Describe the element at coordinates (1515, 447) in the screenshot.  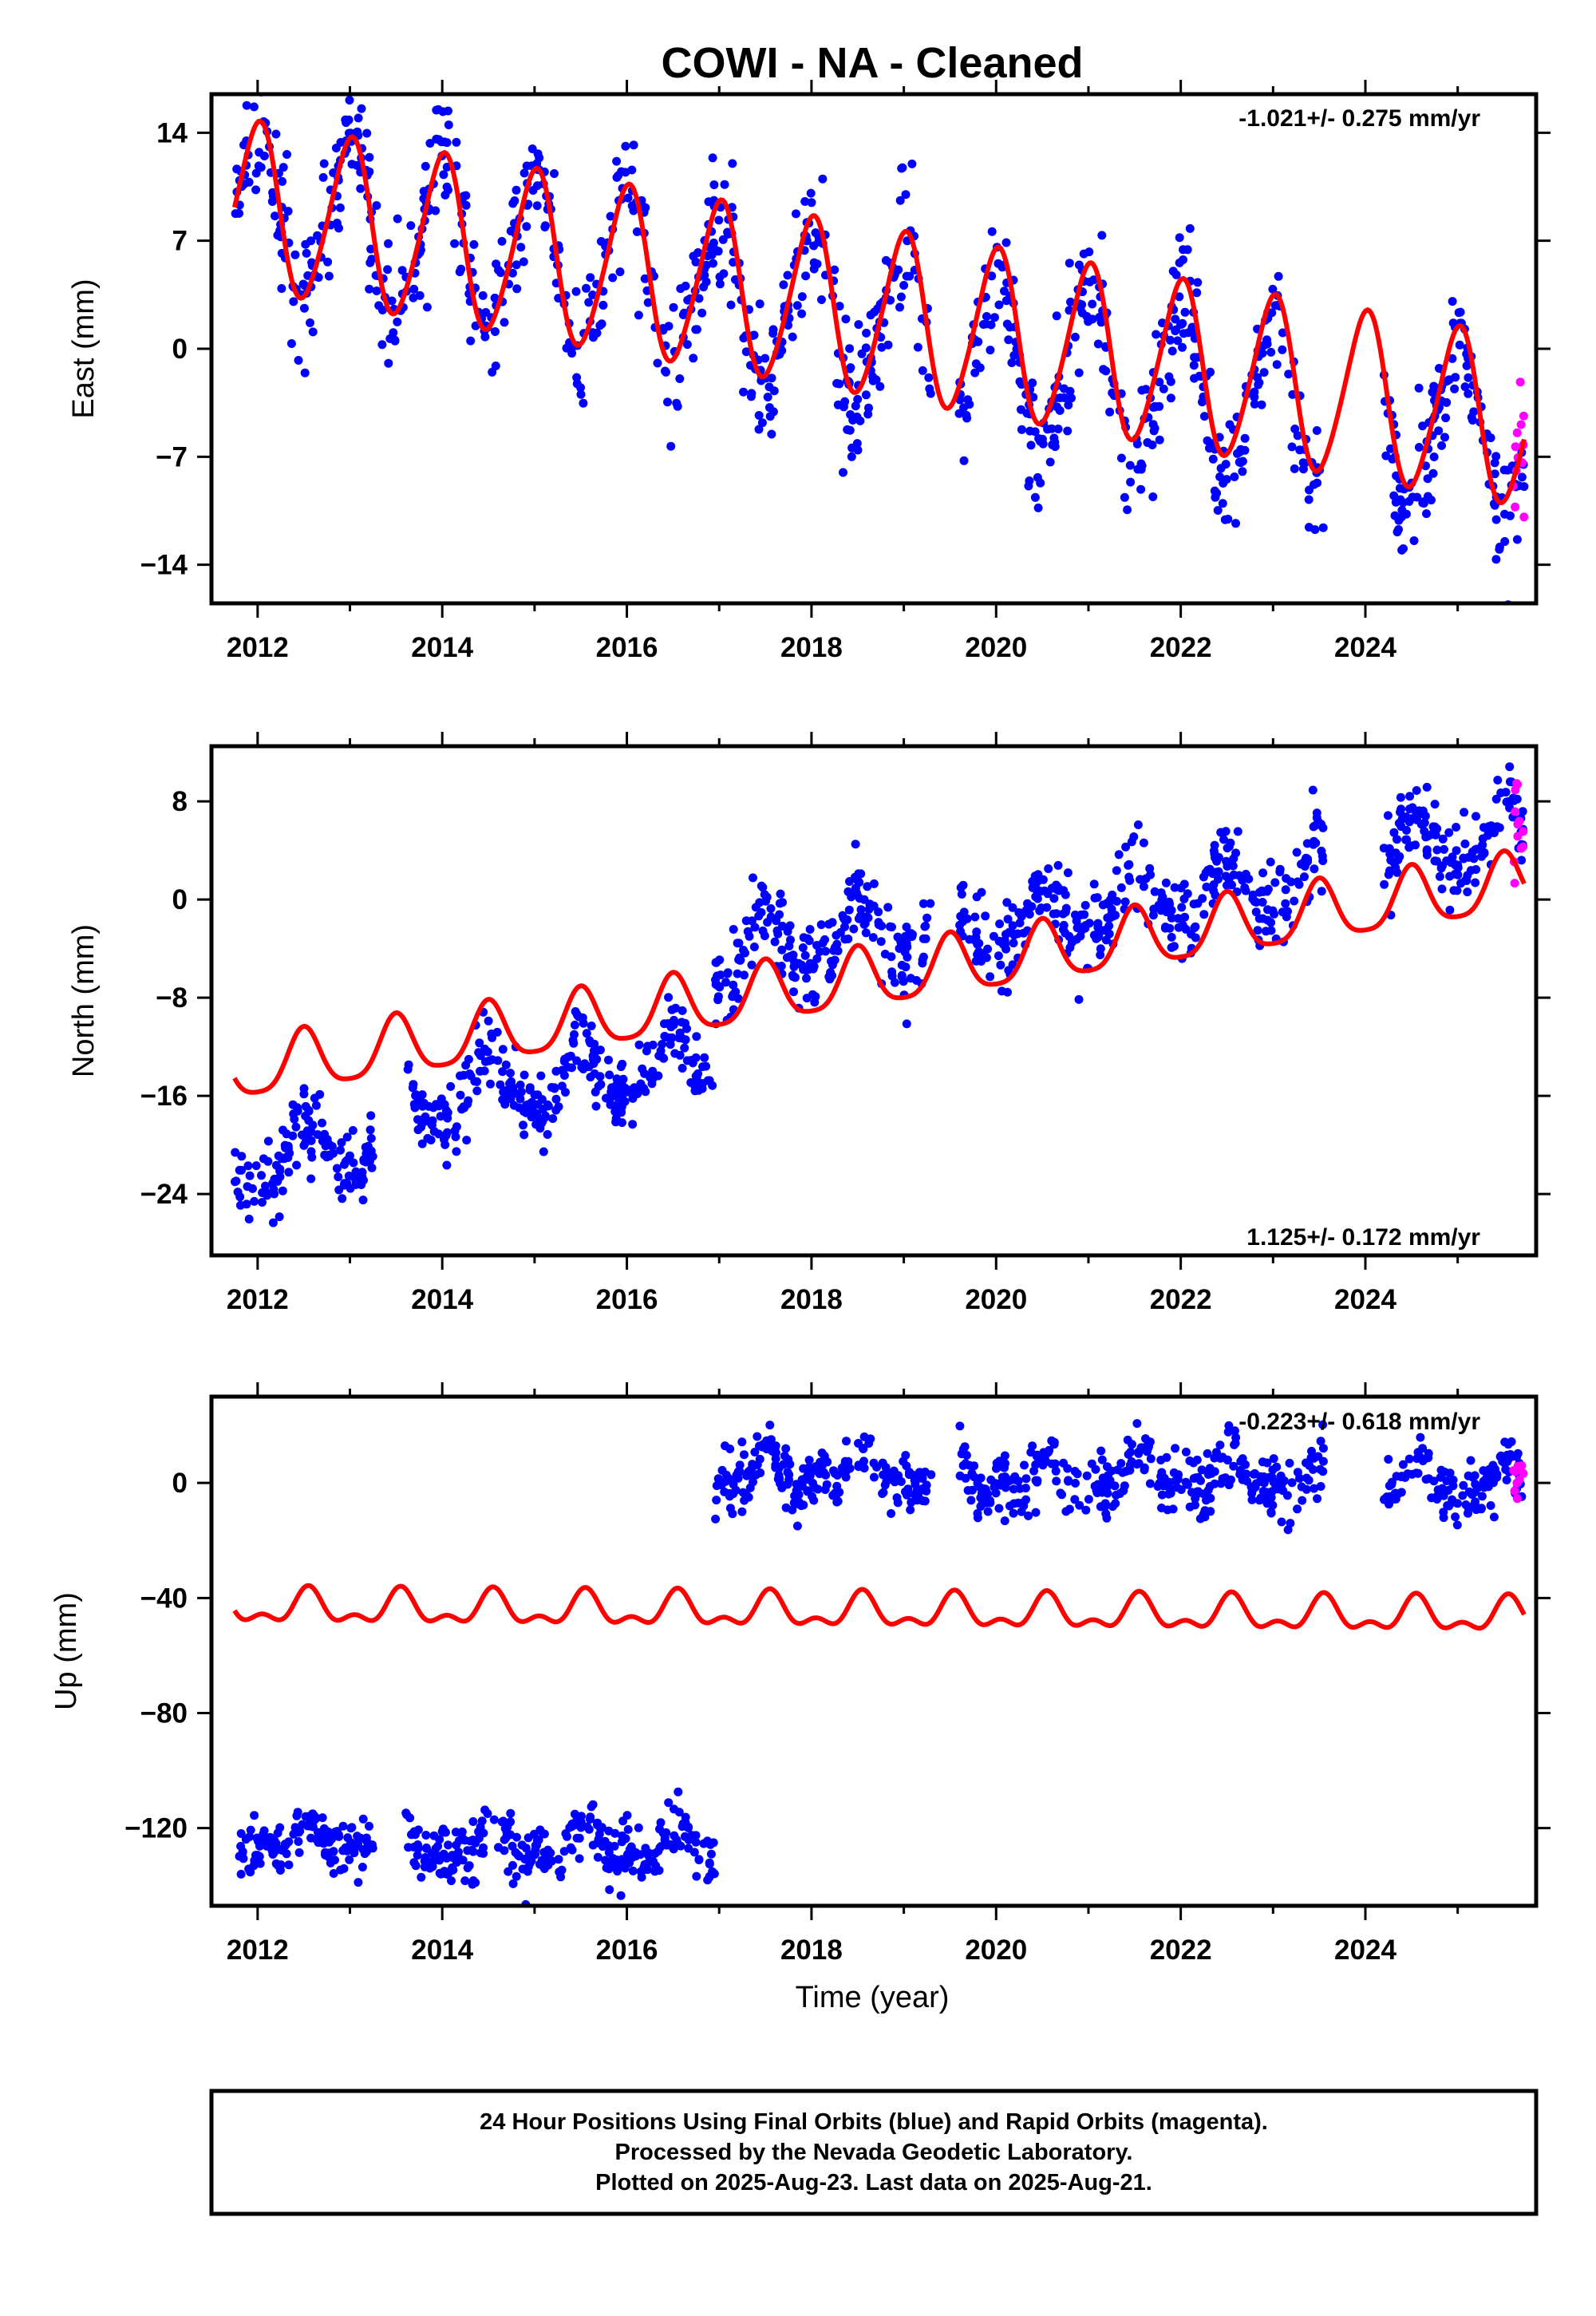
I see `east-rapid-point` at that location.